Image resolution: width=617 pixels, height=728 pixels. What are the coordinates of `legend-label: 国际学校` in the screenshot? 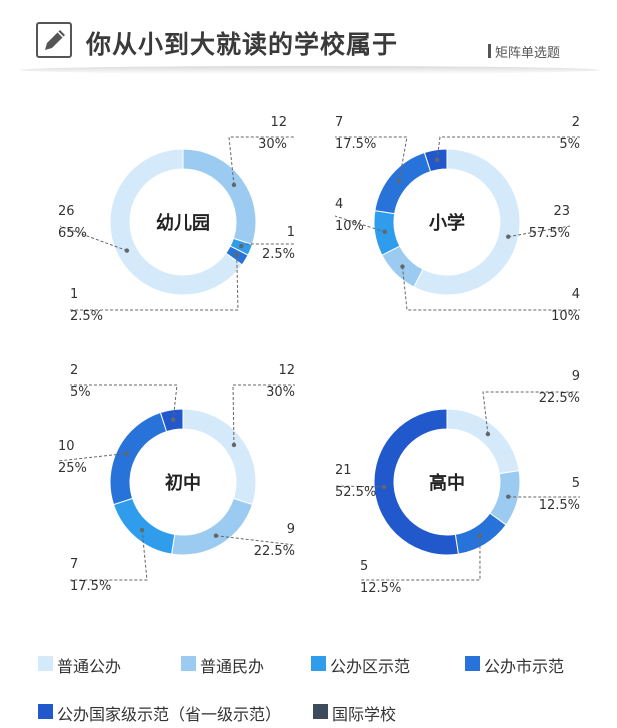 It's located at (364, 714).